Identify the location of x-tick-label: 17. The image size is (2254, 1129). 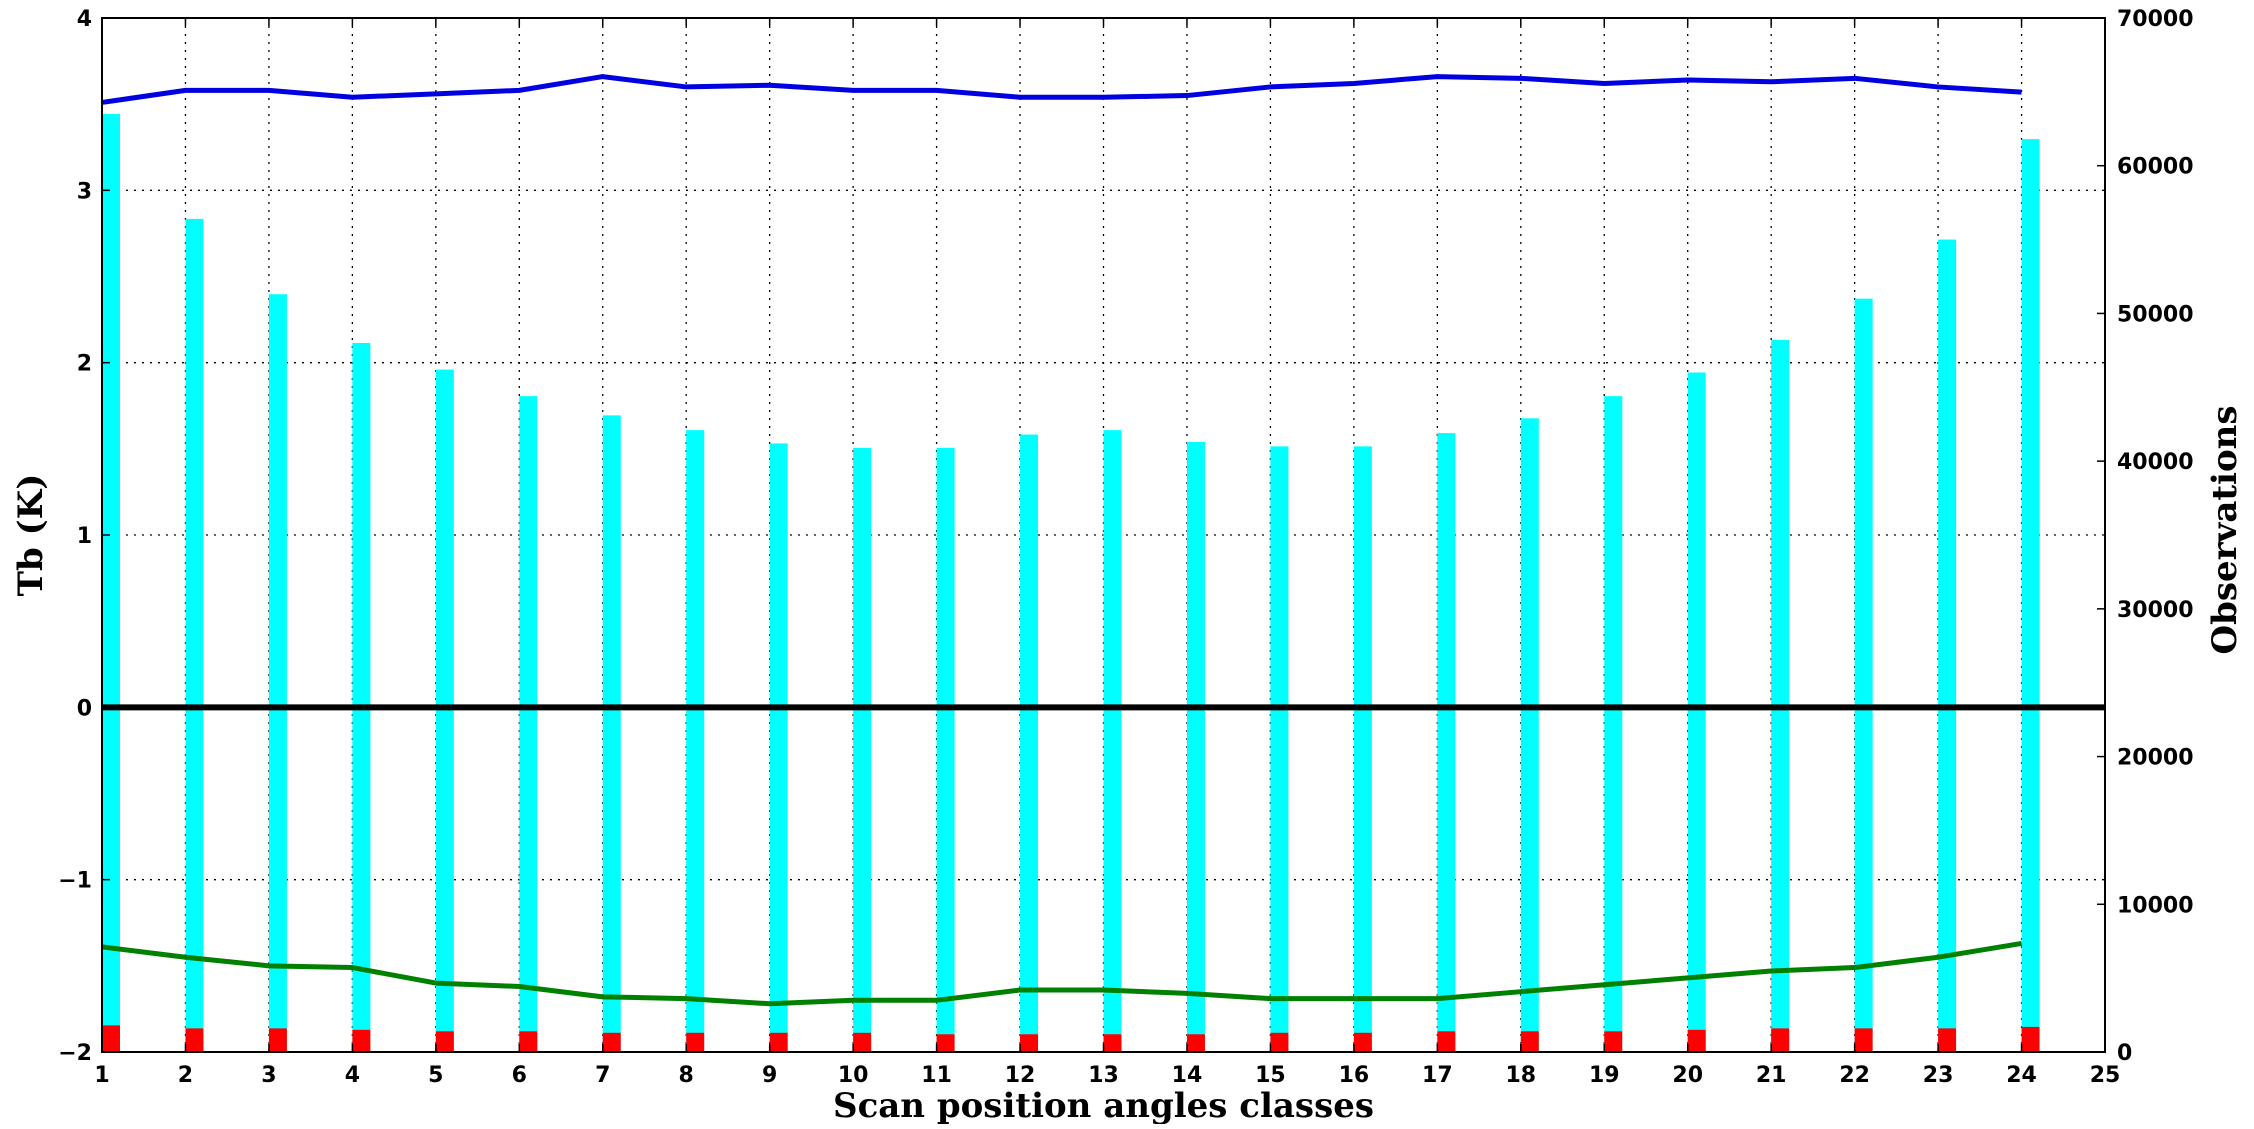
(1437, 1075).